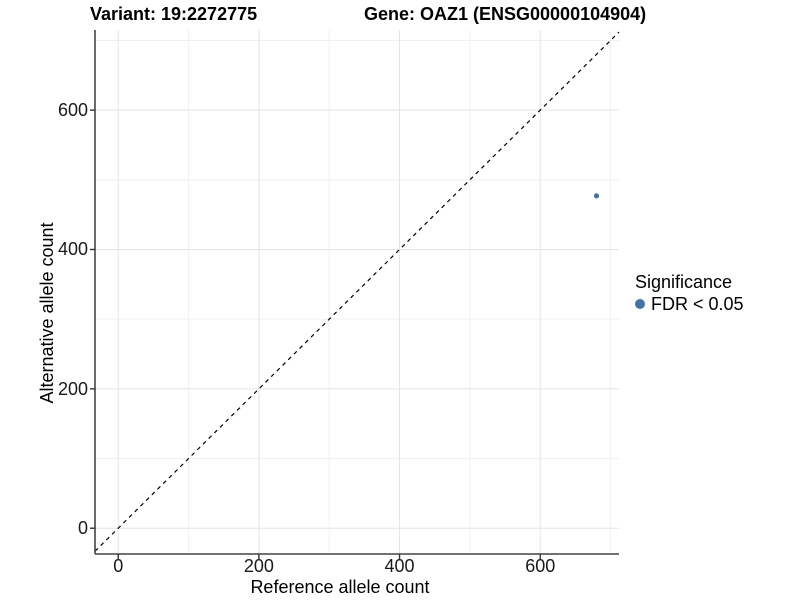 The height and width of the screenshot is (600, 800). Describe the element at coordinates (72, 110) in the screenshot. I see `y-tick-label: 600` at that location.